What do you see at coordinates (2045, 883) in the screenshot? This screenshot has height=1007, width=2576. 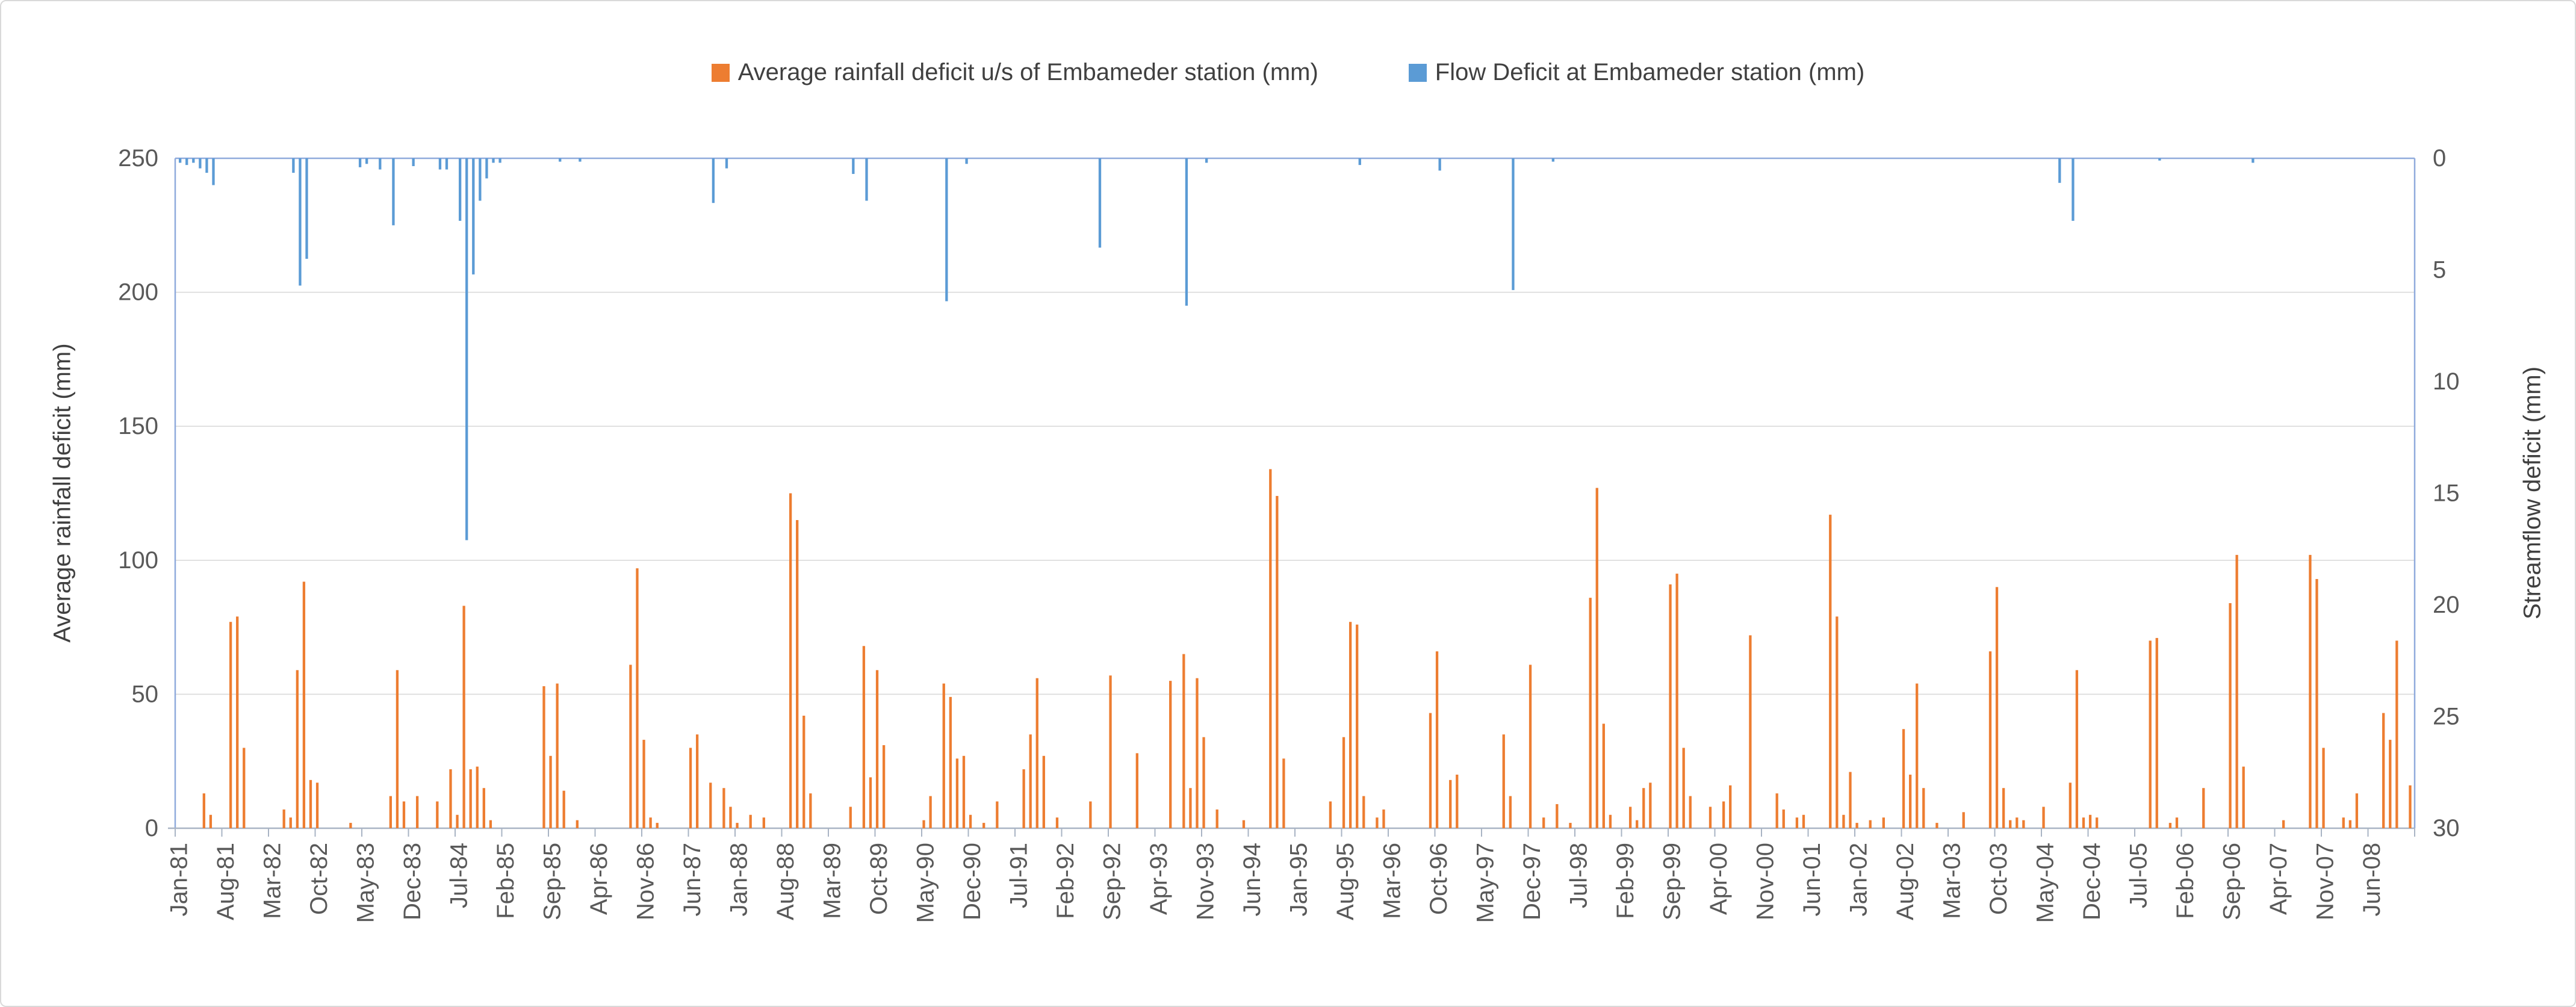 I see `tick-label: May-04` at bounding box center [2045, 883].